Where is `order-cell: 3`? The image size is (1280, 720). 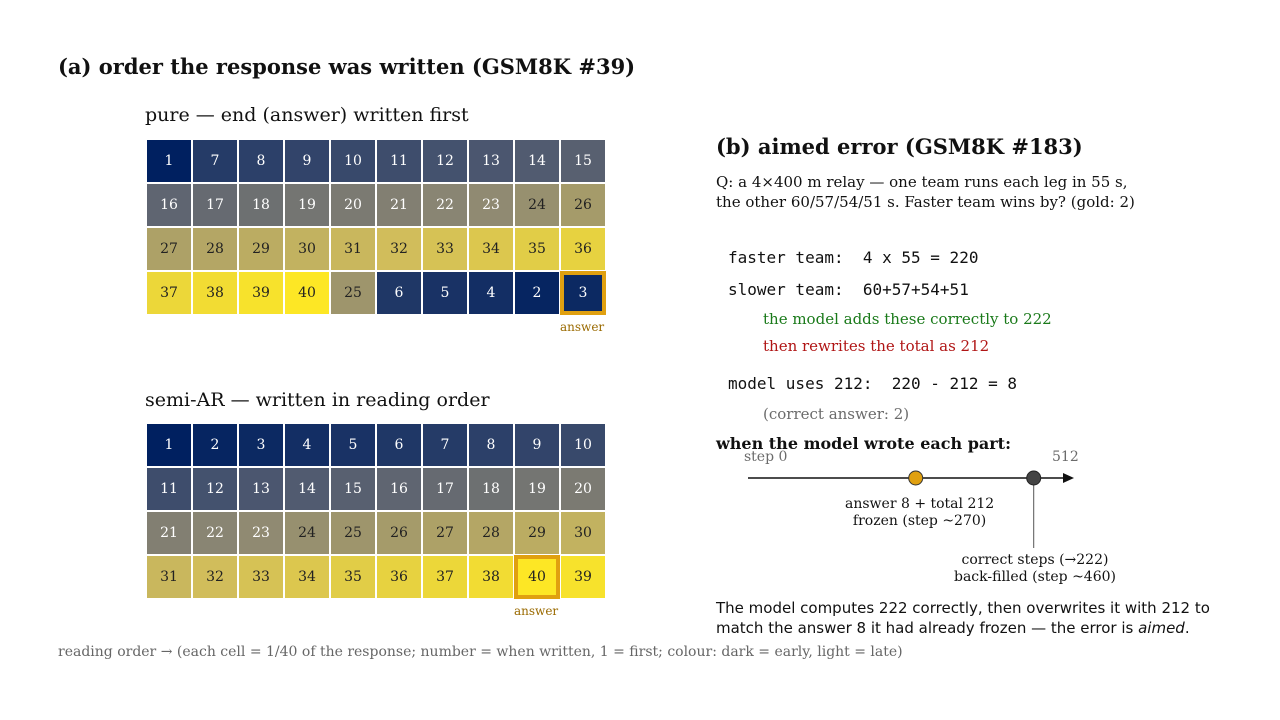 order-cell: 3 is located at coordinates (261, 445).